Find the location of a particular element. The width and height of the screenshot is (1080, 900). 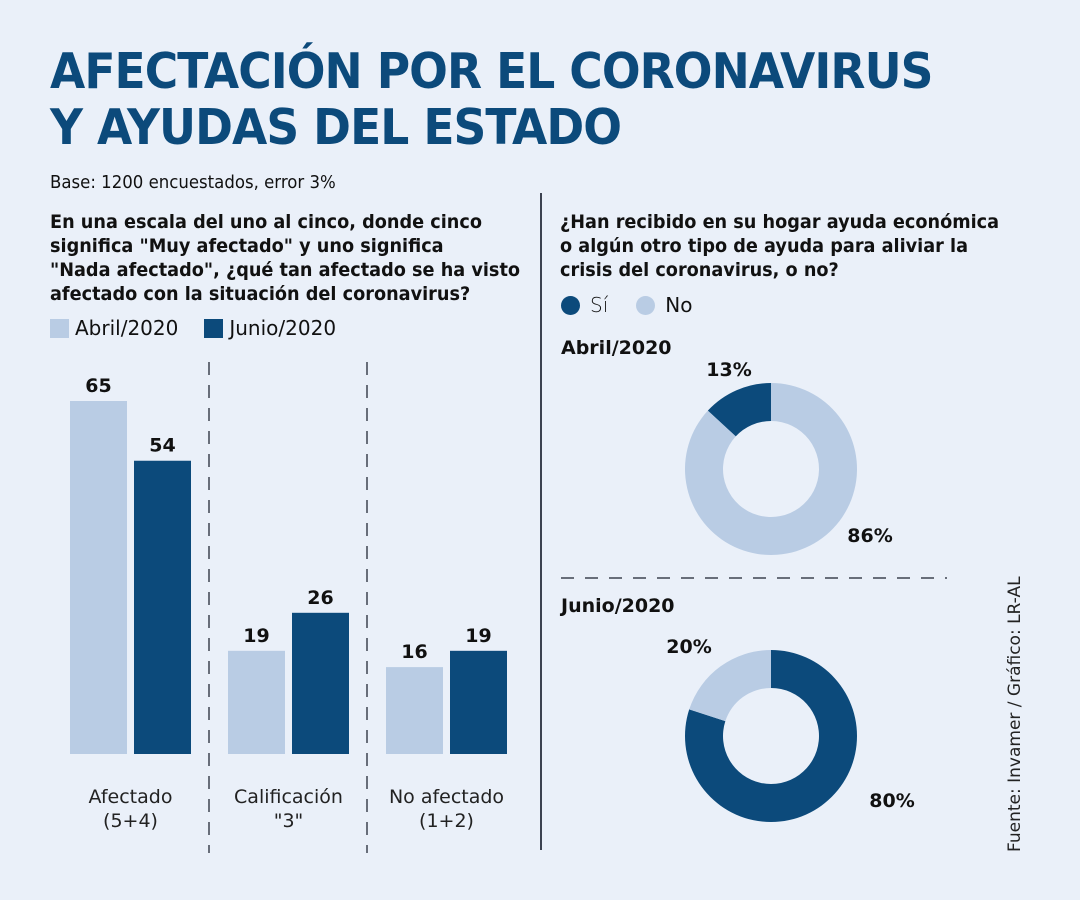

category-label: No afectado is located at coordinates (446, 797).